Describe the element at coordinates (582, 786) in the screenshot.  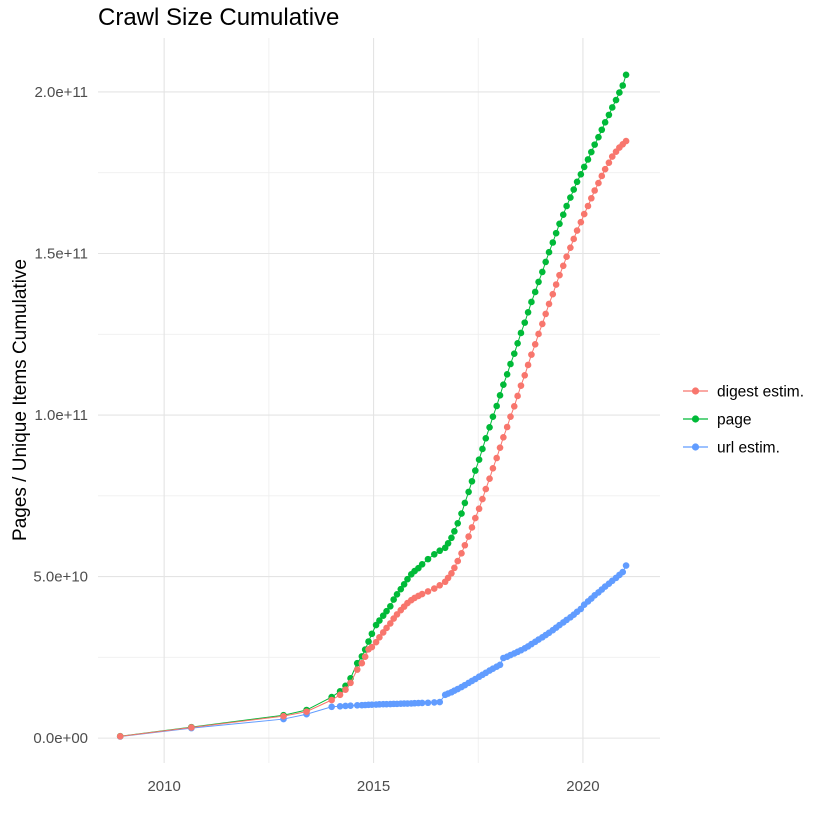
I see `x-tick-label: 2020` at that location.